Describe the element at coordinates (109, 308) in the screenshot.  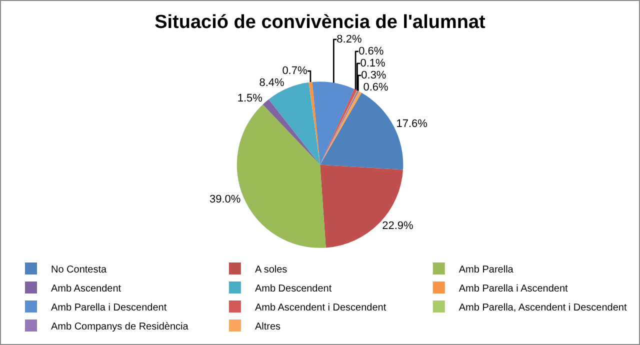
I see `legend-label: Amb Parella i Descendent` at that location.